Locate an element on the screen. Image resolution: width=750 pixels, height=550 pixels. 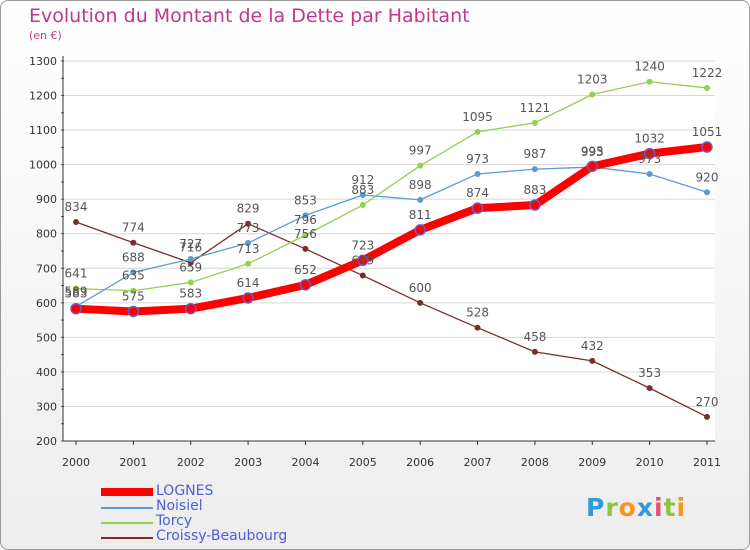
data-label: 912 is located at coordinates (362, 180).